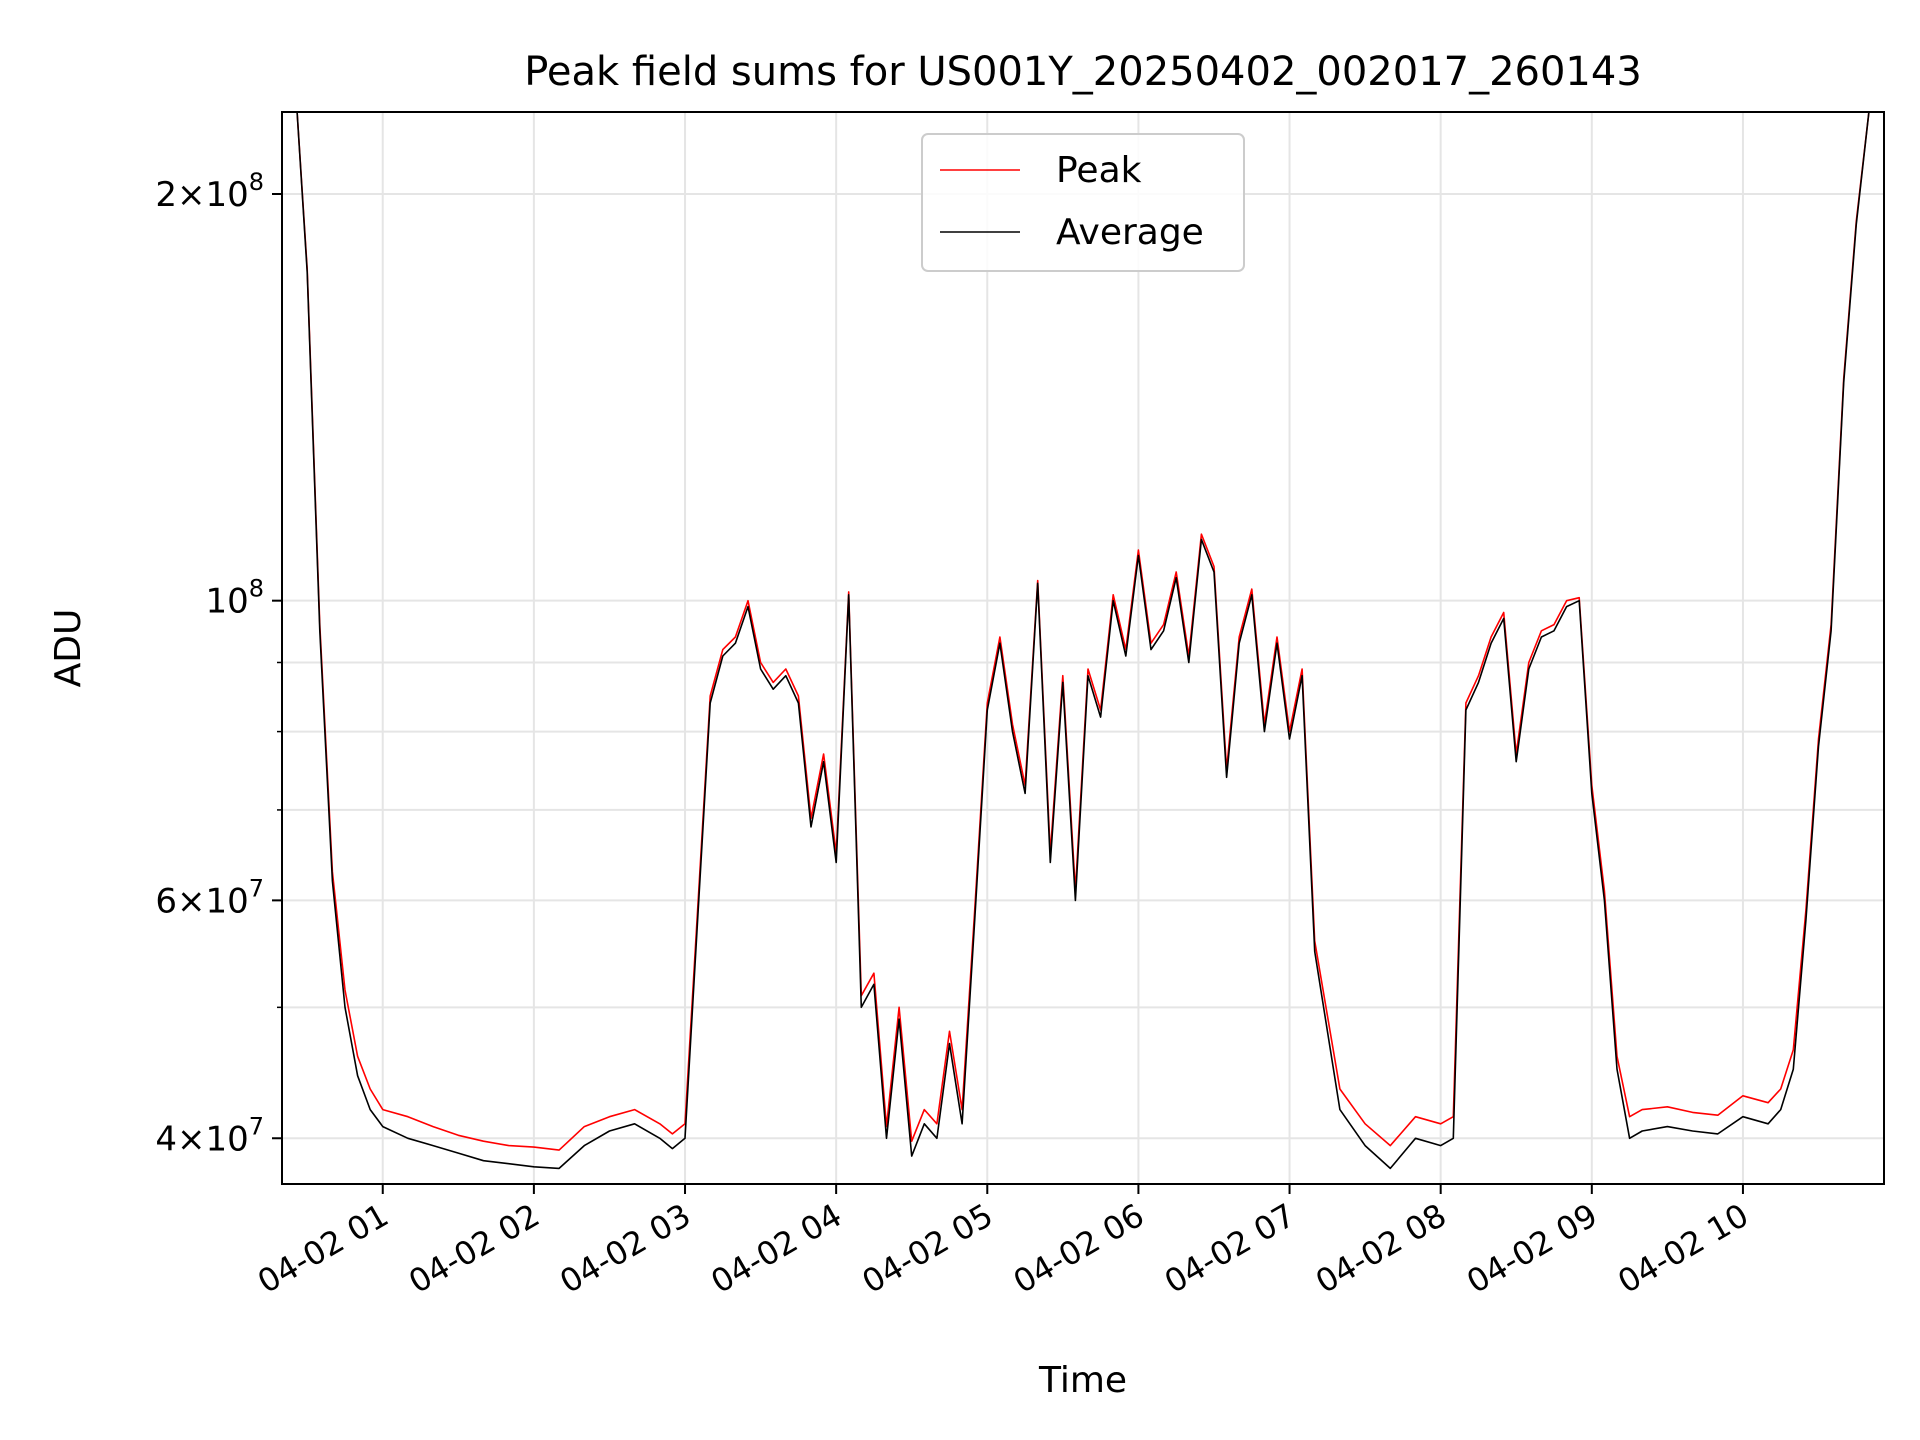  Describe the element at coordinates (209, 191) in the screenshot. I see `y-tick-label: 2×108` at that location.